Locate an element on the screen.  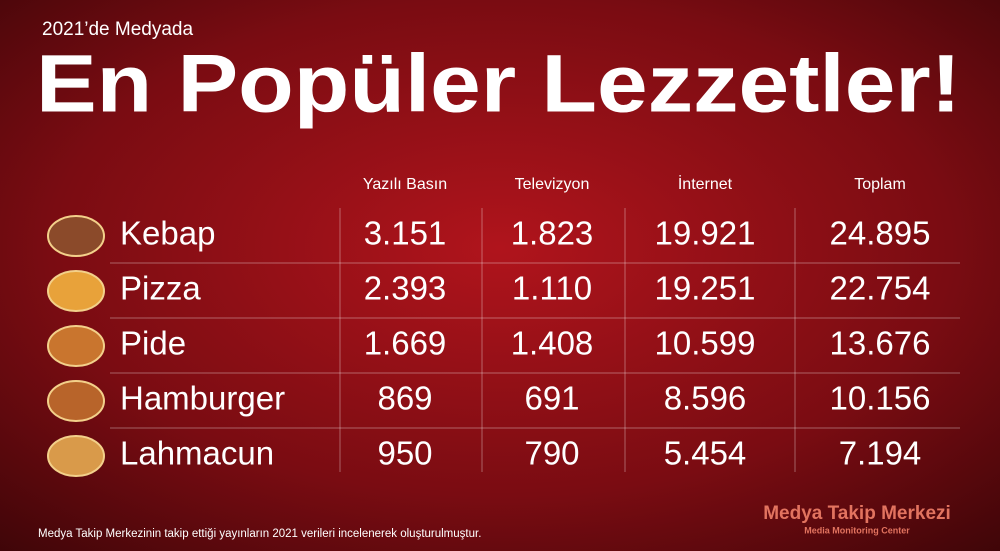
cell-value: 1.669 is located at coordinates (405, 343).